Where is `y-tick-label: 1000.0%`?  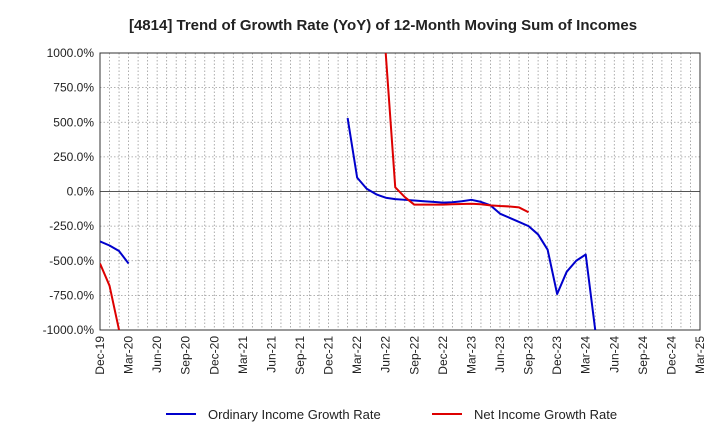
y-tick-label: 1000.0% is located at coordinates (71, 53).